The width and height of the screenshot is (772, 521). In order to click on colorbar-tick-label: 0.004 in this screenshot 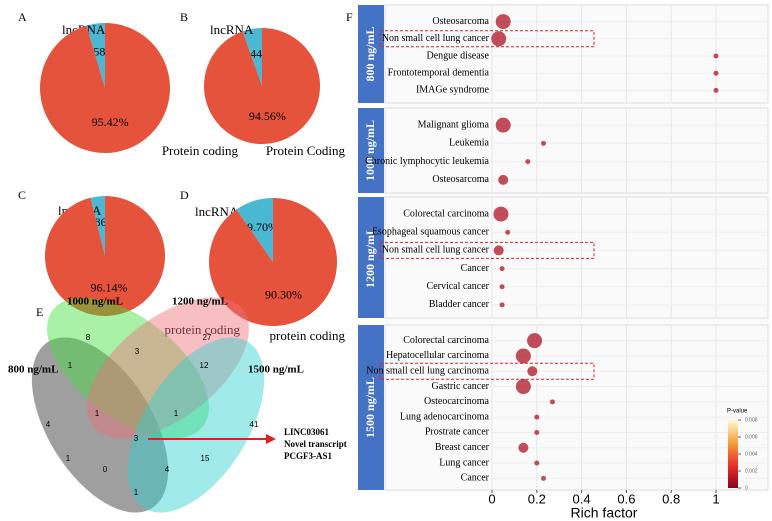, I will do `click(751, 454)`.